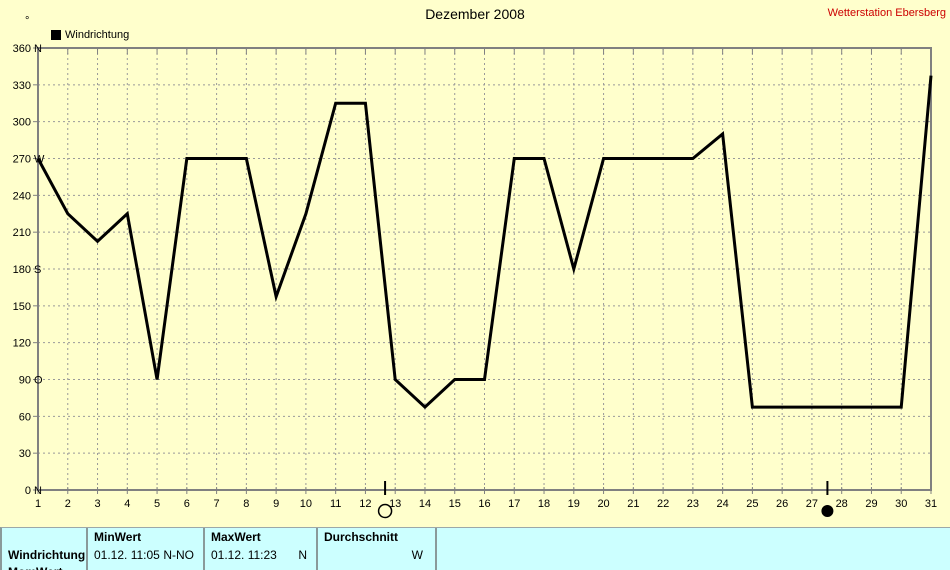  What do you see at coordinates (633, 504) in the screenshot?
I see `x-axis-label: 21` at bounding box center [633, 504].